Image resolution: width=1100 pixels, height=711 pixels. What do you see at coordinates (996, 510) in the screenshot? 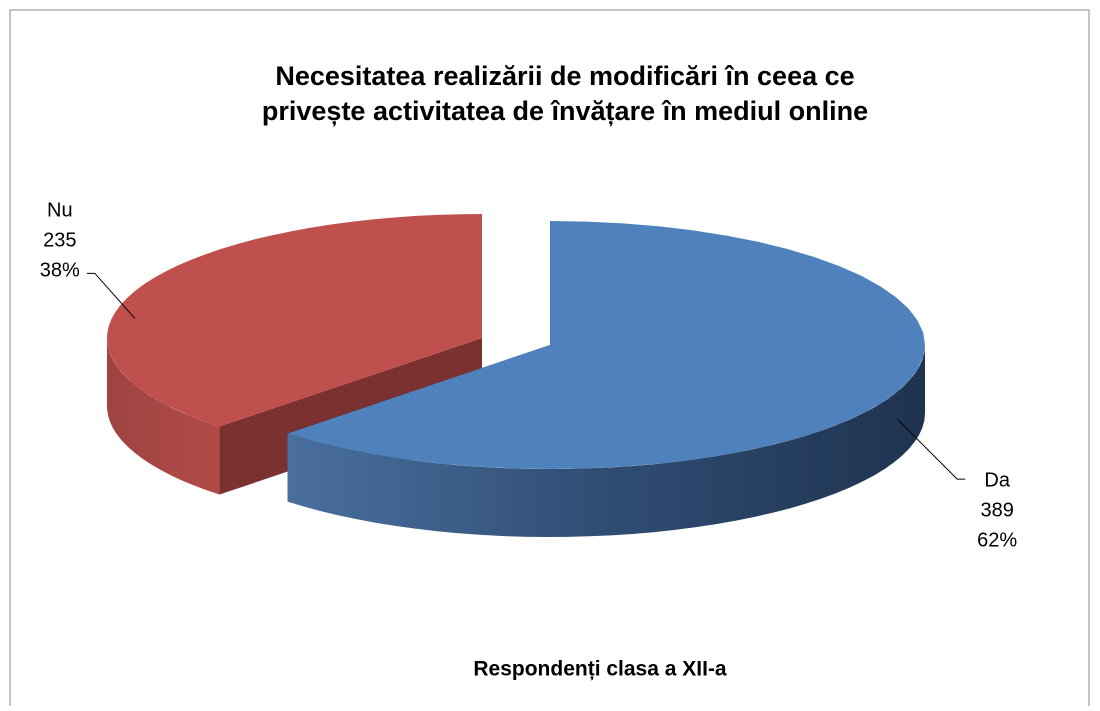
I see `data-label-value: 389` at bounding box center [996, 510].